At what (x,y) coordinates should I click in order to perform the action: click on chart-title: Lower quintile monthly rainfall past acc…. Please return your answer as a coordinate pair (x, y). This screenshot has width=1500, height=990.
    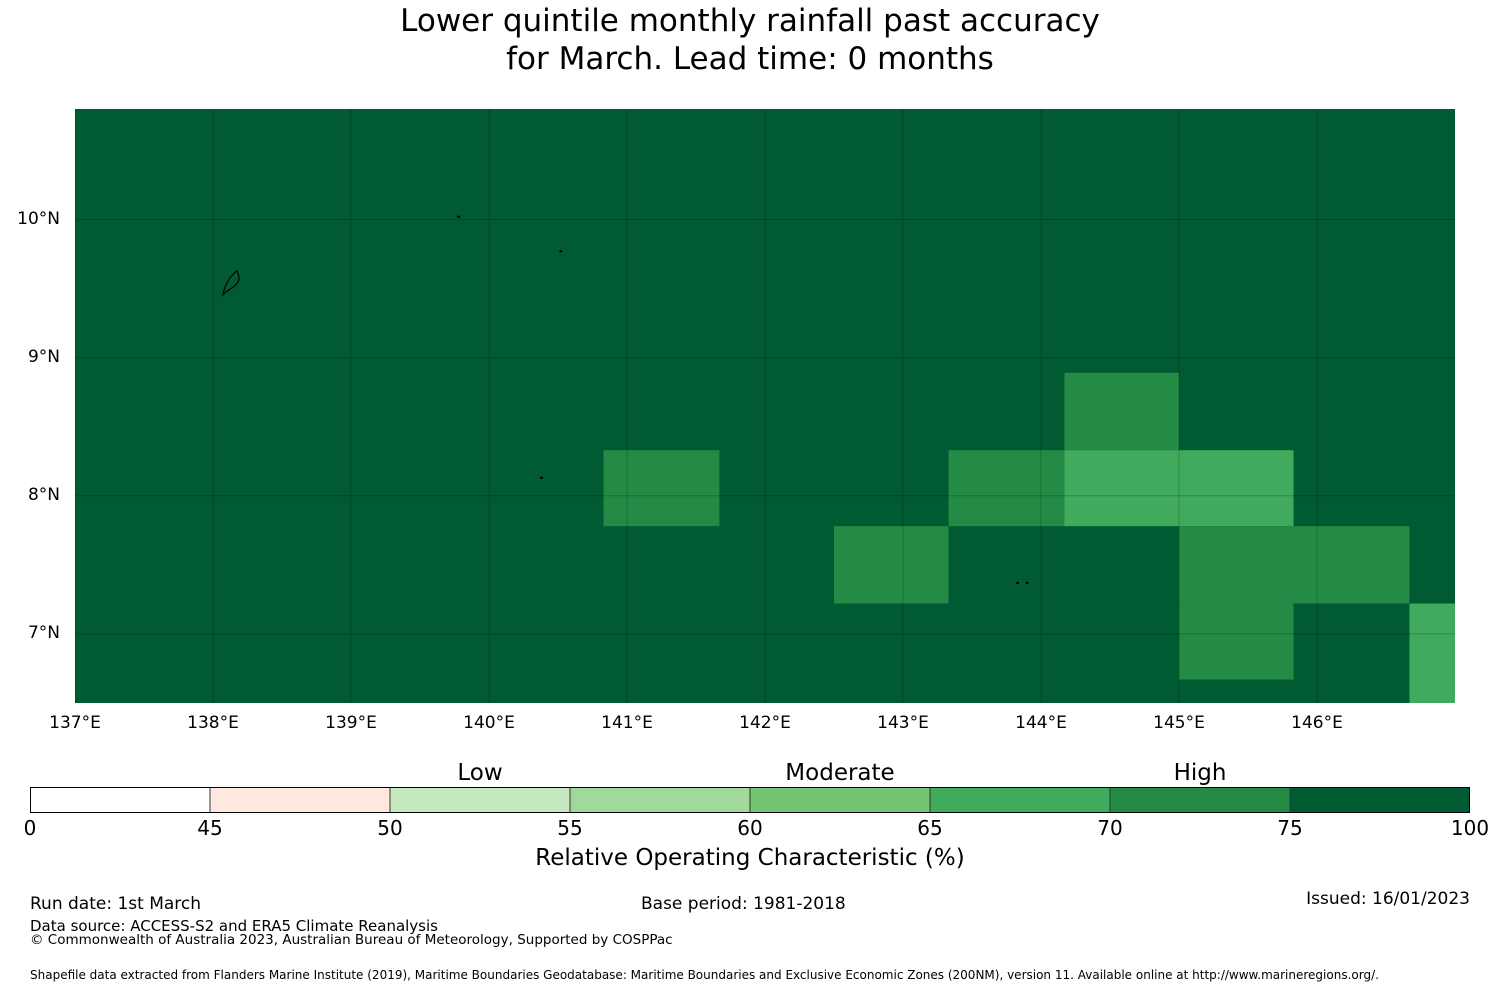
    Looking at the image, I should click on (750, 40).